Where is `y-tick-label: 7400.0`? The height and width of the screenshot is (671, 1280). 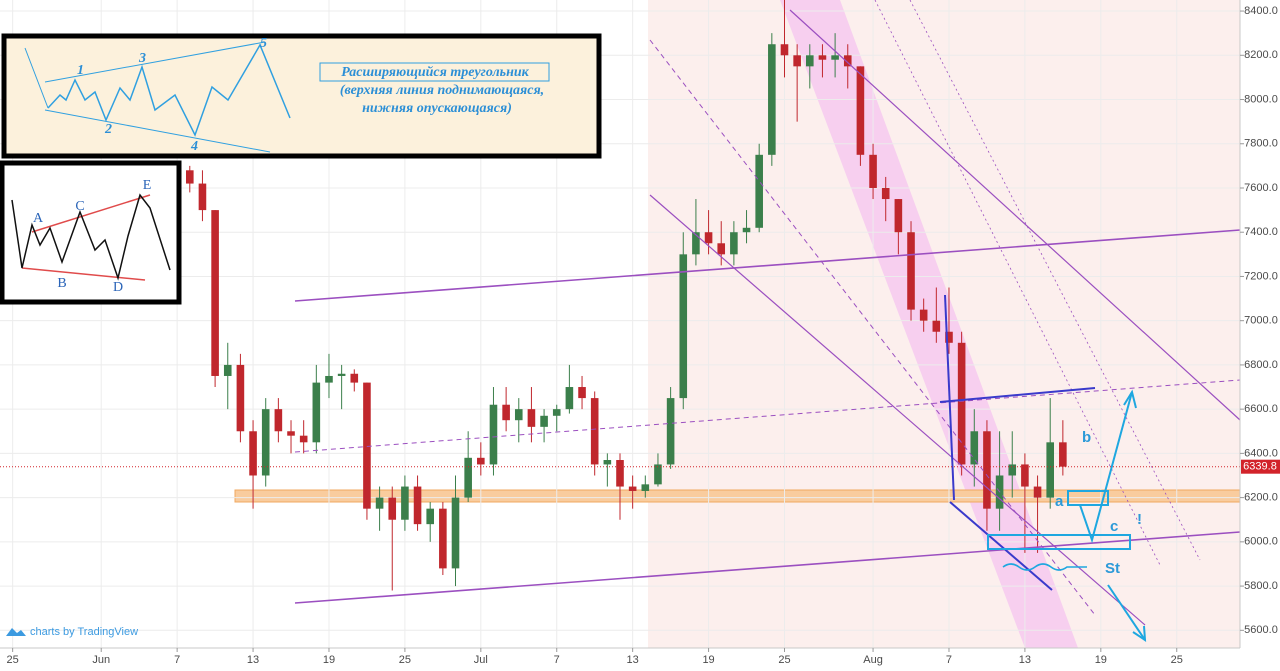
y-tick-label: 7400.0 is located at coordinates (1261, 232).